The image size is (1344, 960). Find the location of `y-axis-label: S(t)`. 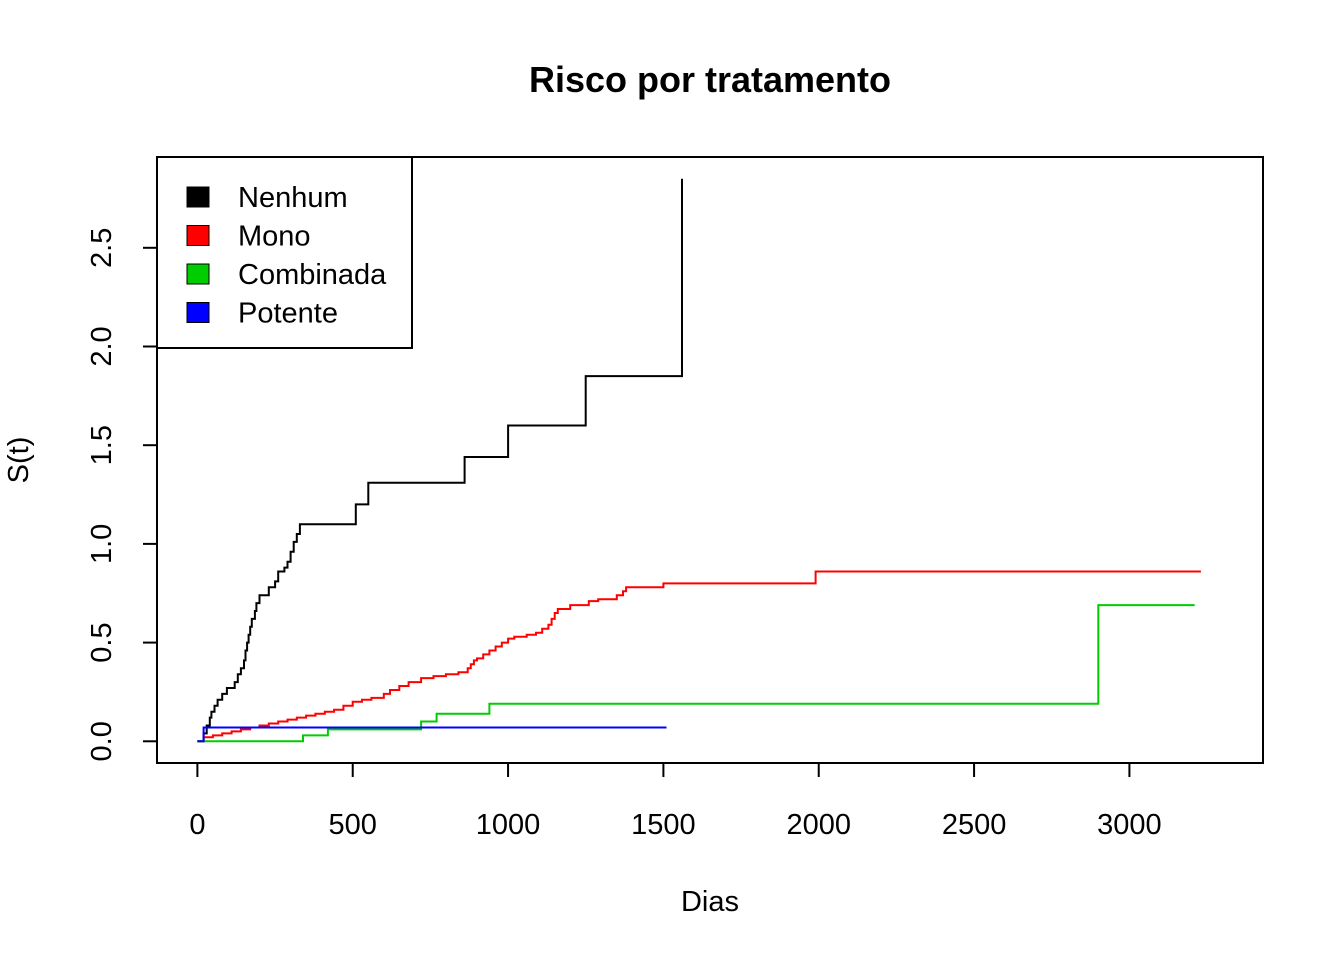

y-axis-label: S(t) is located at coordinates (19, 460).